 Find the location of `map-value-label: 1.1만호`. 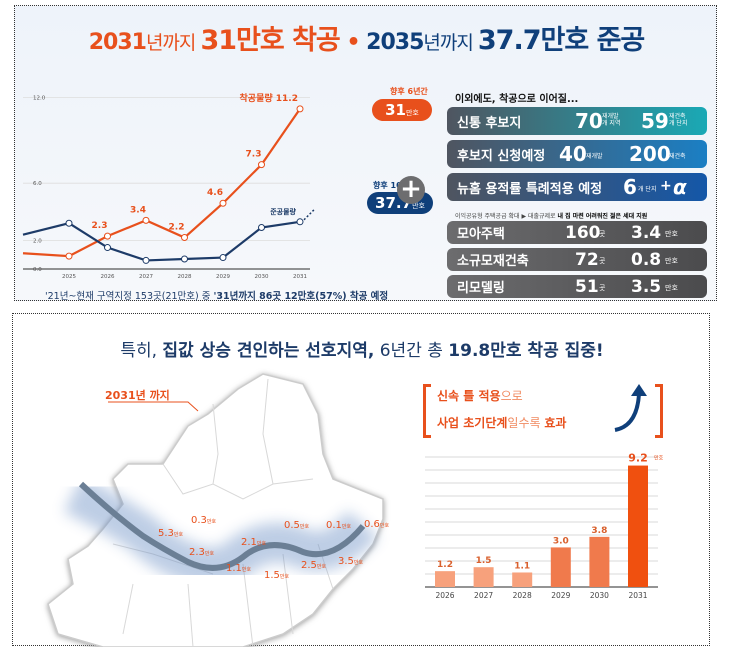

map-value-label: 1.1만호 is located at coordinates (238, 568).